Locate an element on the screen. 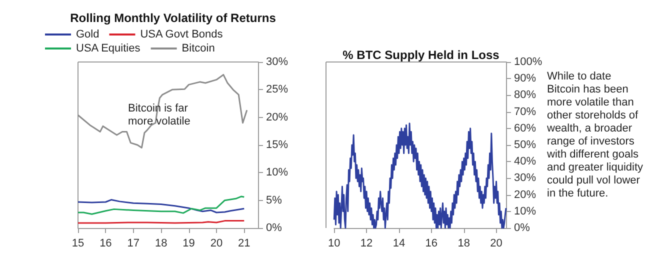 This screenshot has width=650, height=277. y-tick-label: 5% is located at coordinates (274, 200).